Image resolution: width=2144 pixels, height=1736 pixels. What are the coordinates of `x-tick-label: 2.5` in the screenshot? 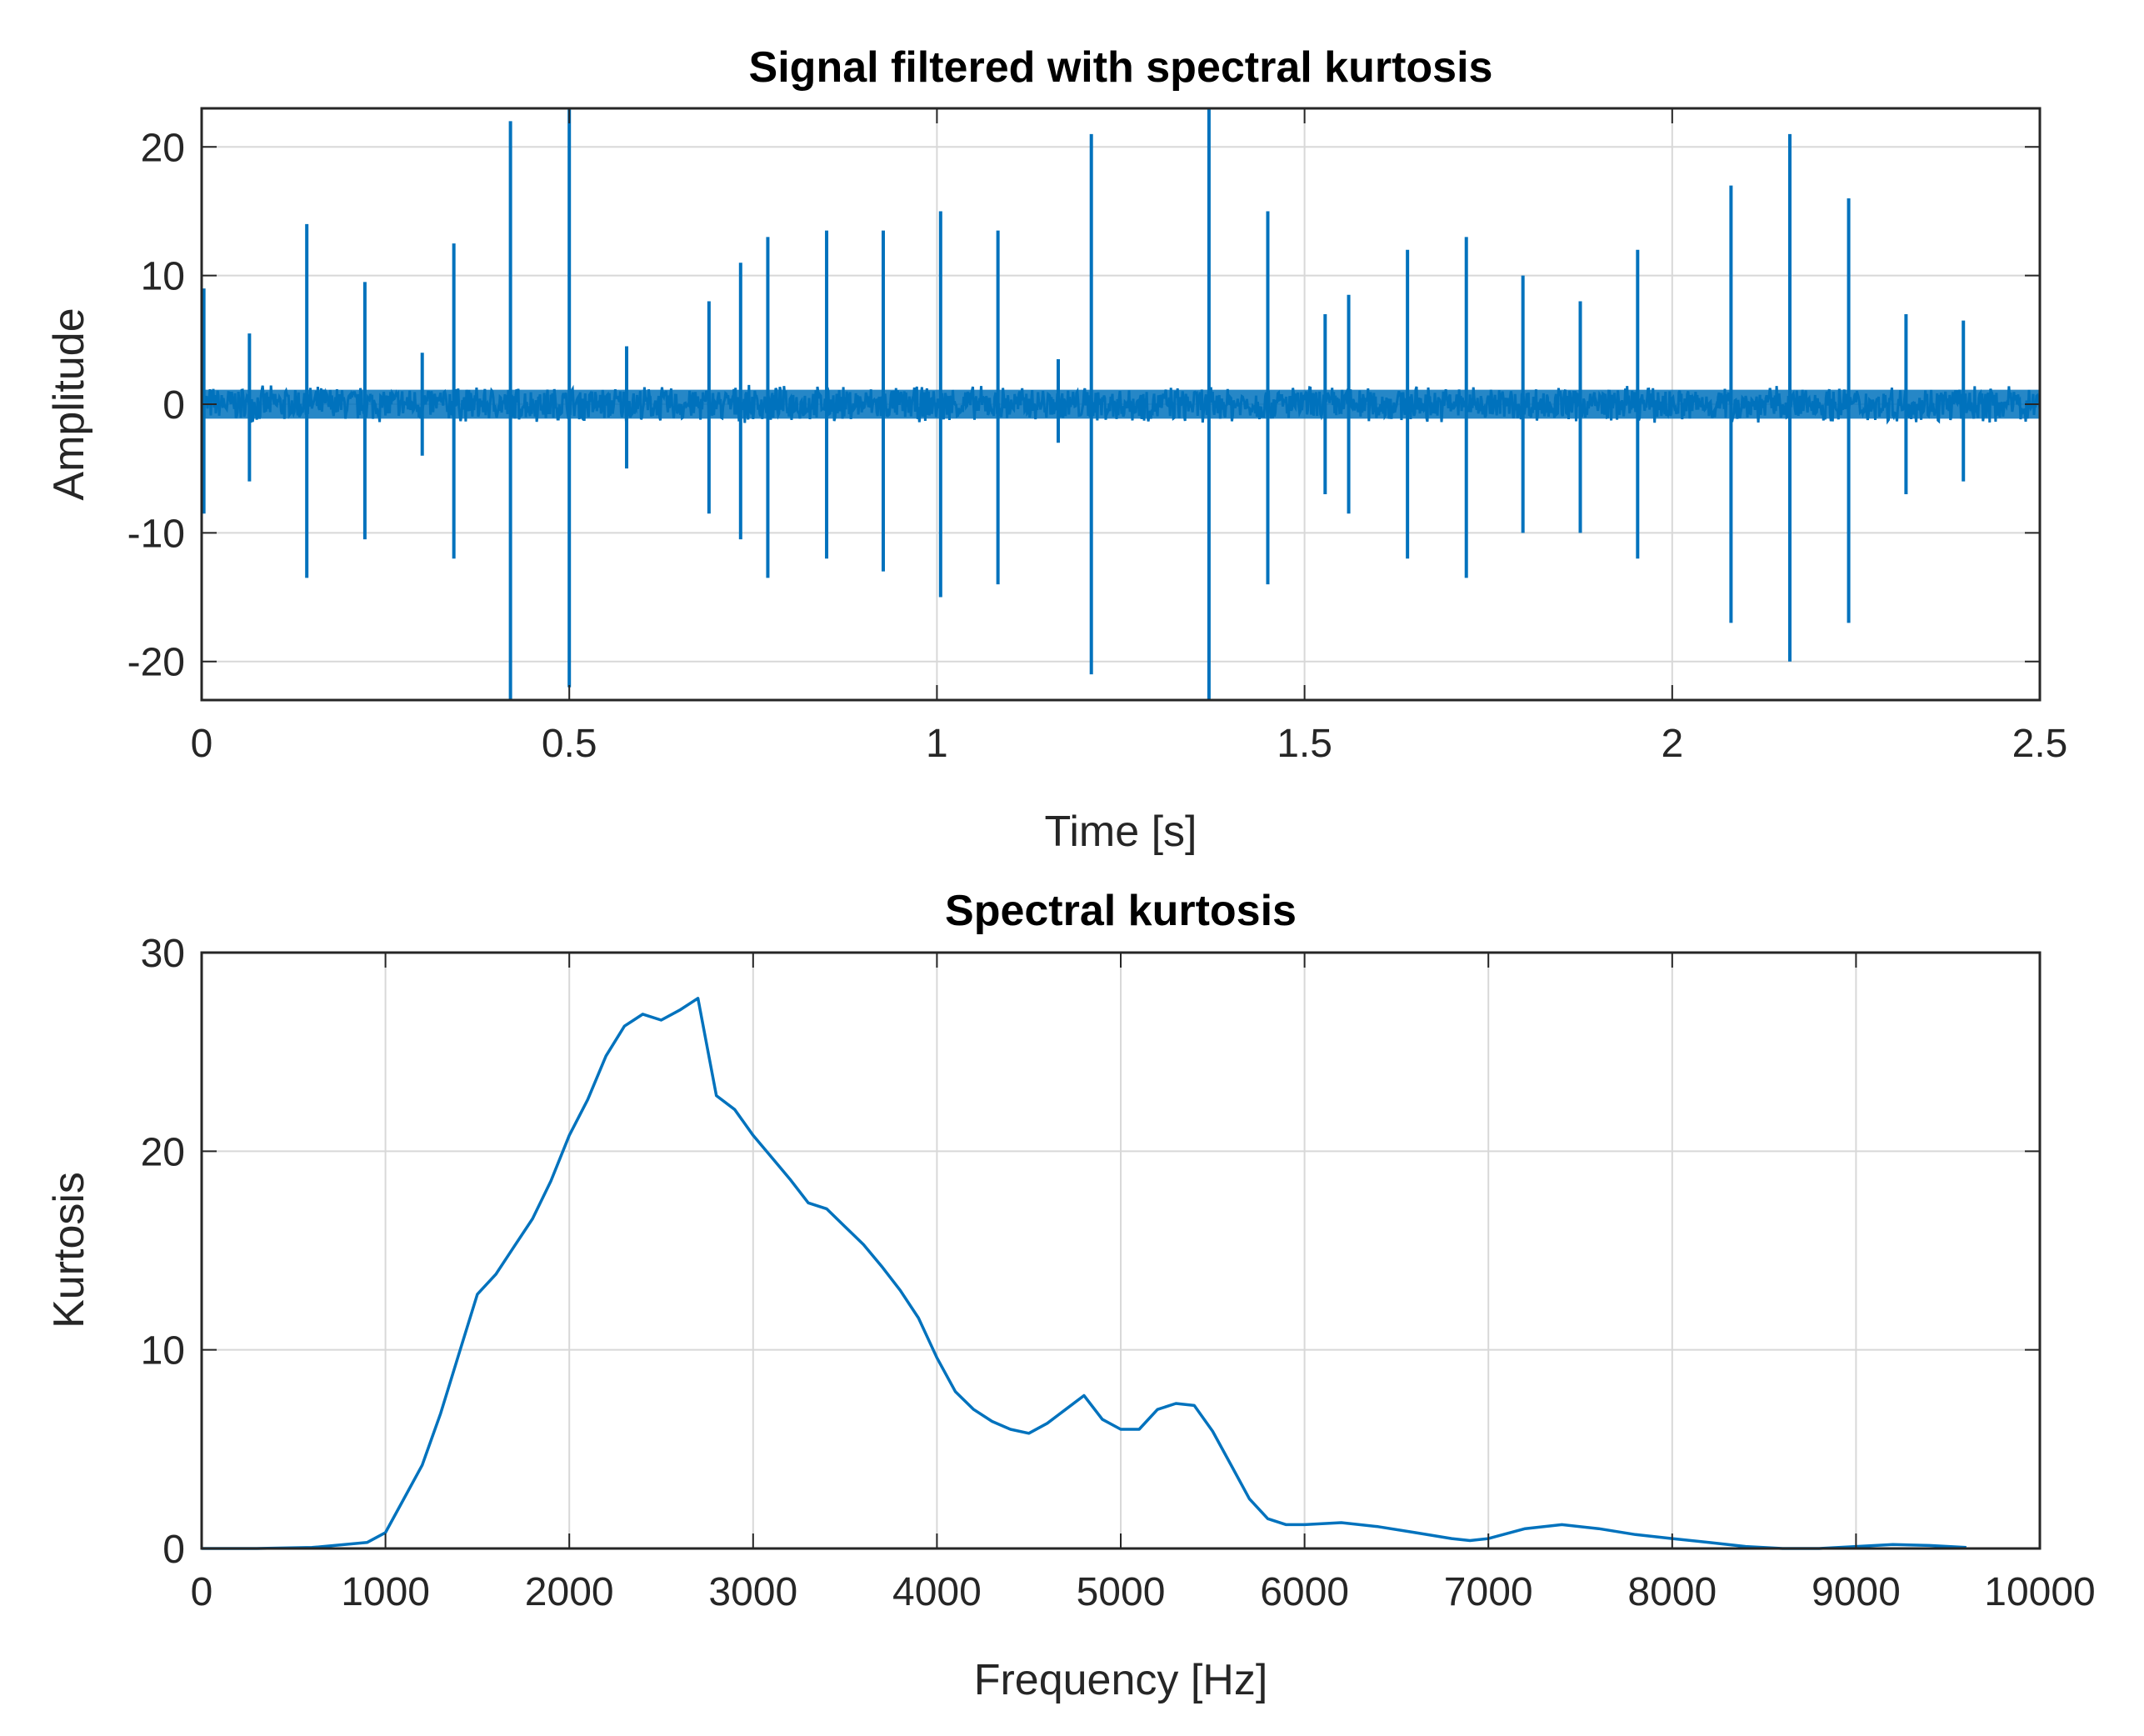 It's located at (2040, 744).